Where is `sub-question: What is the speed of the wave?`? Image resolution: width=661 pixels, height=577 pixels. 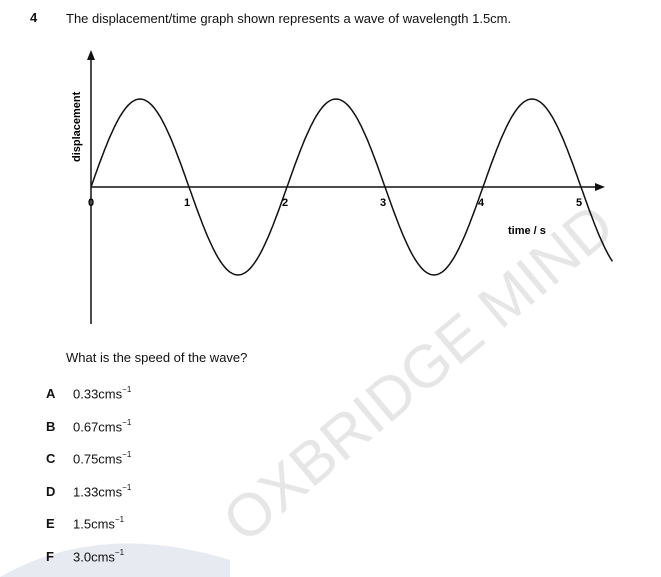
sub-question: What is the speed of the wave? is located at coordinates (157, 357).